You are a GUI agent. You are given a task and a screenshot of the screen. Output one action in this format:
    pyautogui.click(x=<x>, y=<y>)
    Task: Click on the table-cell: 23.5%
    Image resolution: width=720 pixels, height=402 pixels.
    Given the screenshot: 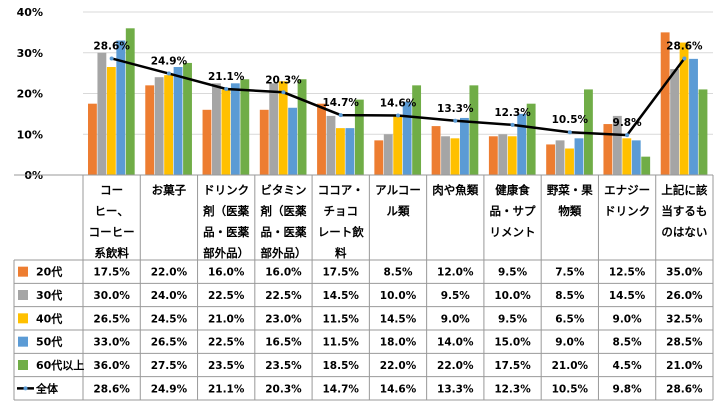 What is the action you would take?
    pyautogui.click(x=283, y=366)
    